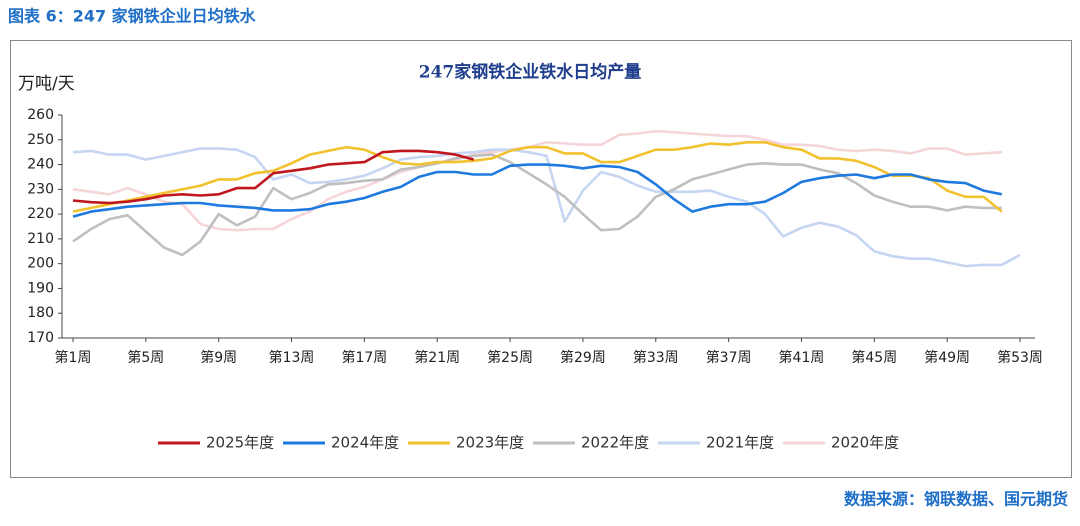  I want to click on y-tick-label: 180, so click(40, 313).